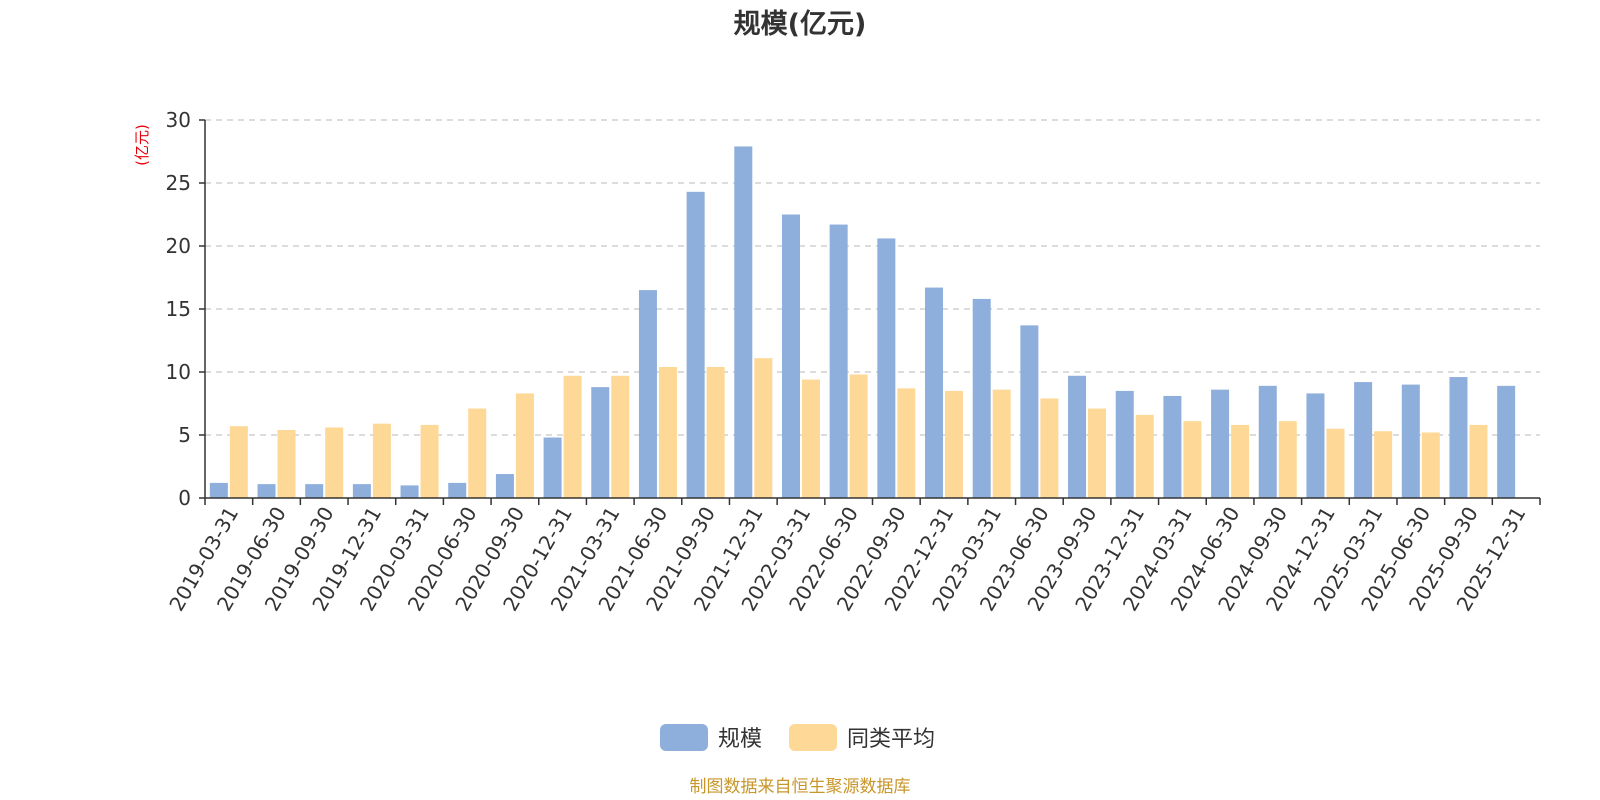 The image size is (1600, 800). What do you see at coordinates (184, 498) in the screenshot?
I see `y-tick-label: 0` at bounding box center [184, 498].